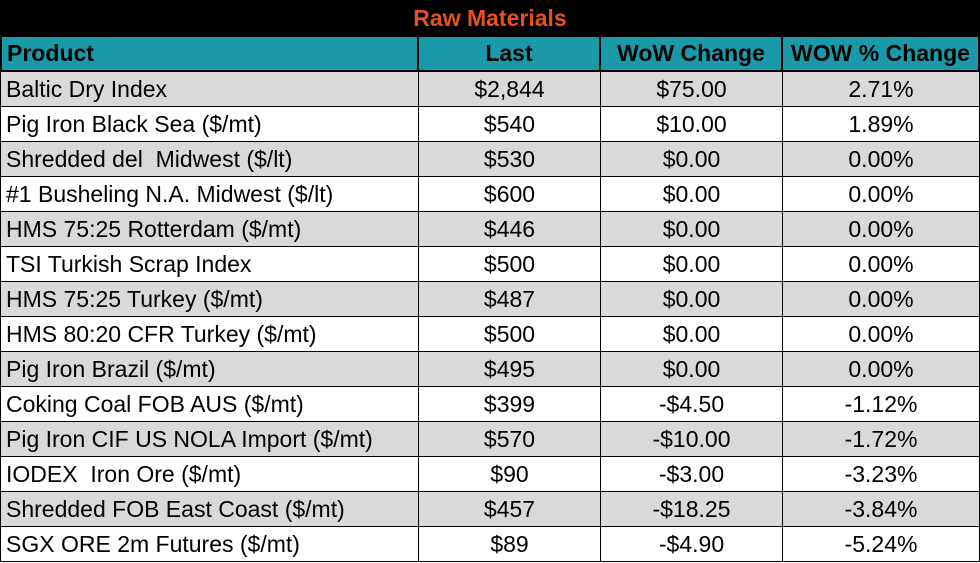 The image size is (980, 563). What do you see at coordinates (209, 439) in the screenshot?
I see `cell-product: Pig Iron CIF US NOLA Import ($/mt)` at bounding box center [209, 439].